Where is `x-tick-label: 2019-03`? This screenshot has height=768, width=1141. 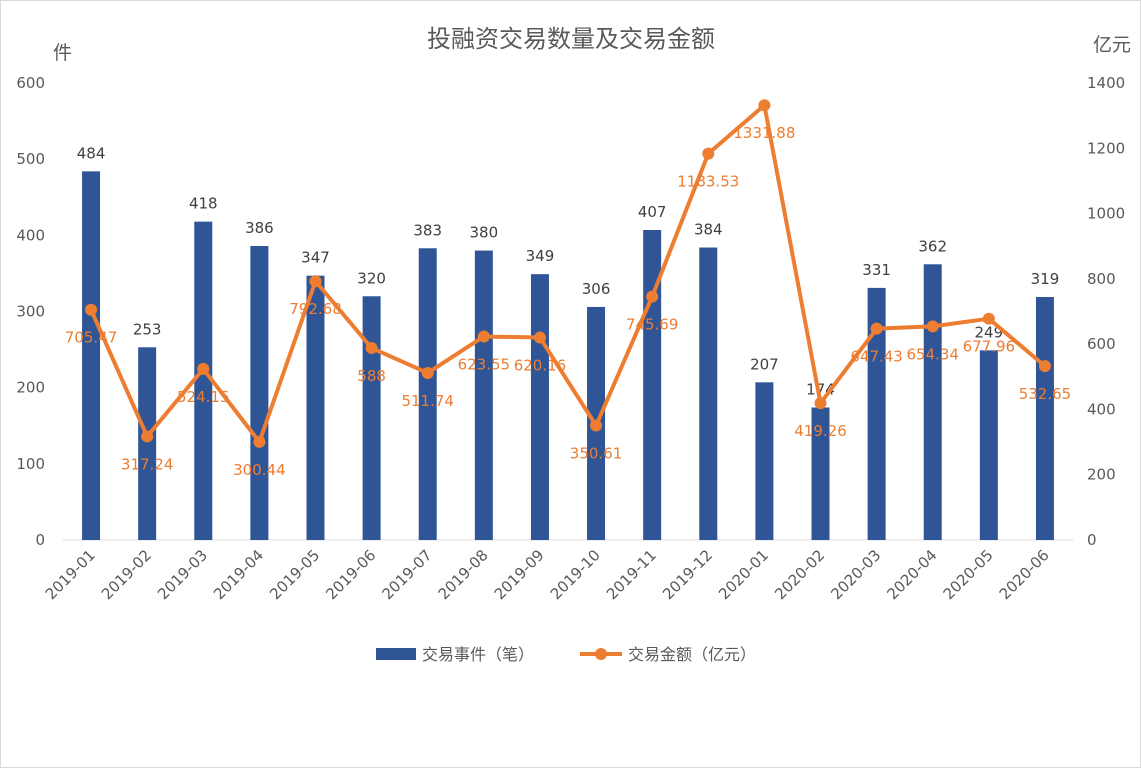 x-tick-label: 2019-03 is located at coordinates (182, 574).